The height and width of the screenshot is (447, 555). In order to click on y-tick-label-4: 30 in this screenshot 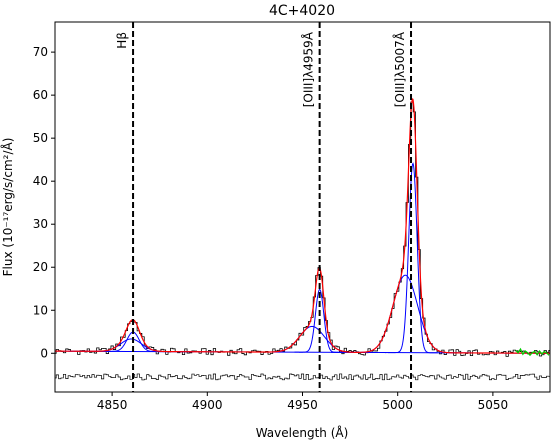, I will do `click(40, 224)`.